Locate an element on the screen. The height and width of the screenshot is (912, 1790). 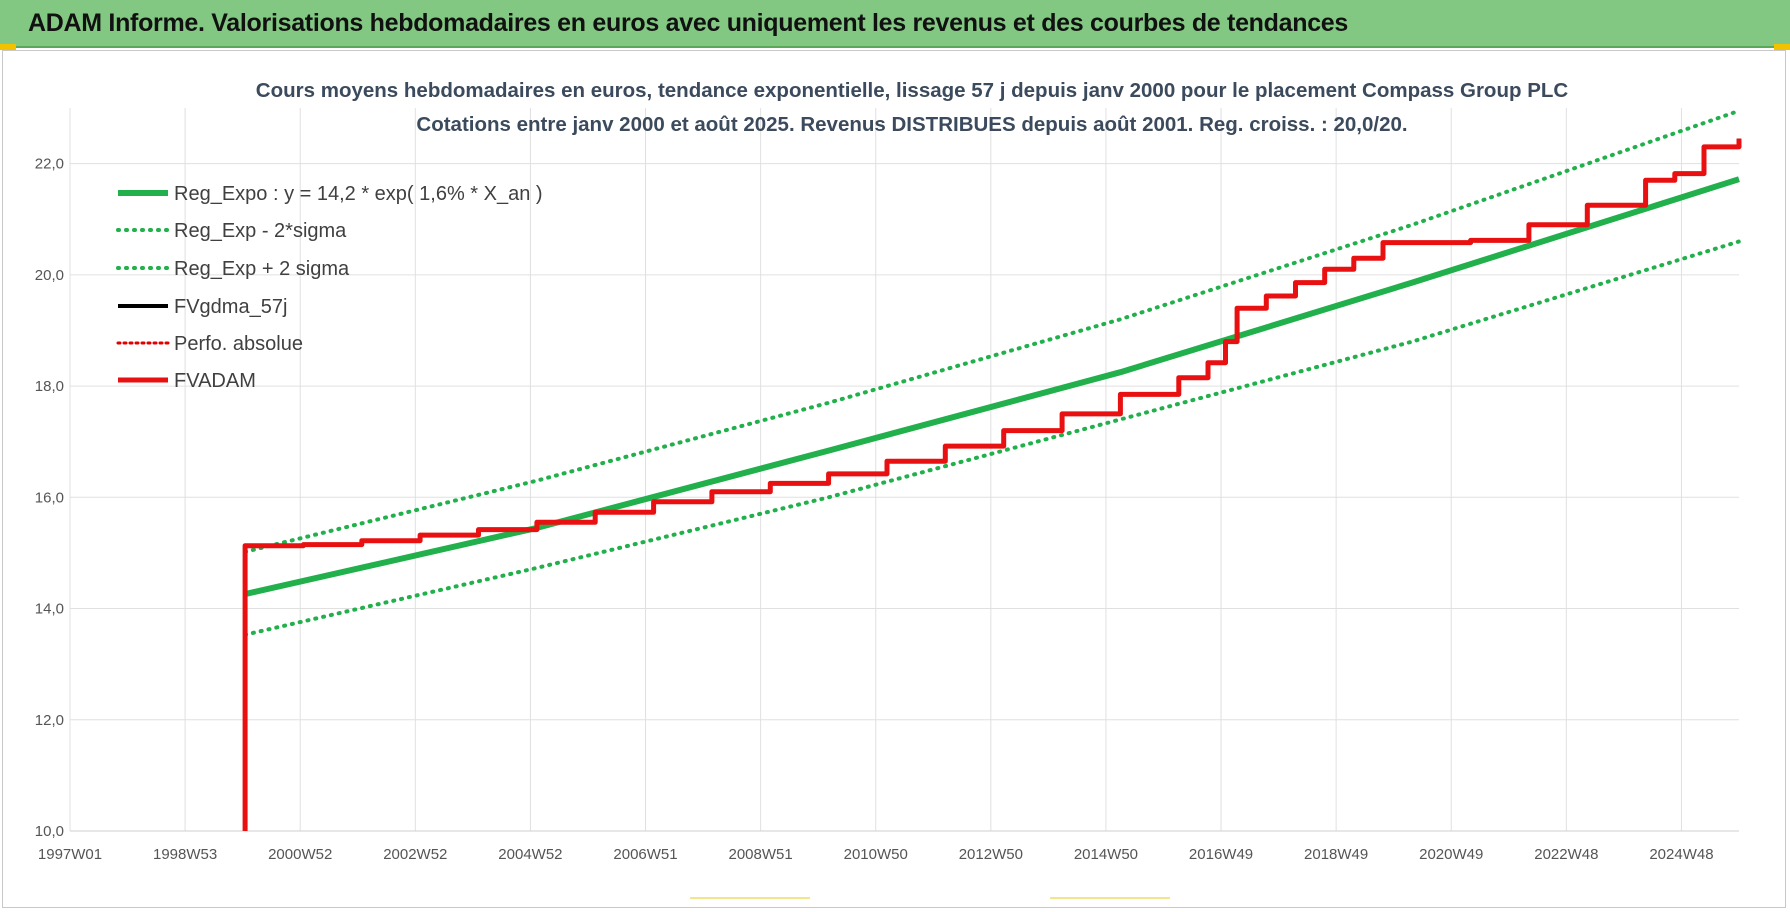
y-tick-label: 14,0 is located at coordinates (49, 609).